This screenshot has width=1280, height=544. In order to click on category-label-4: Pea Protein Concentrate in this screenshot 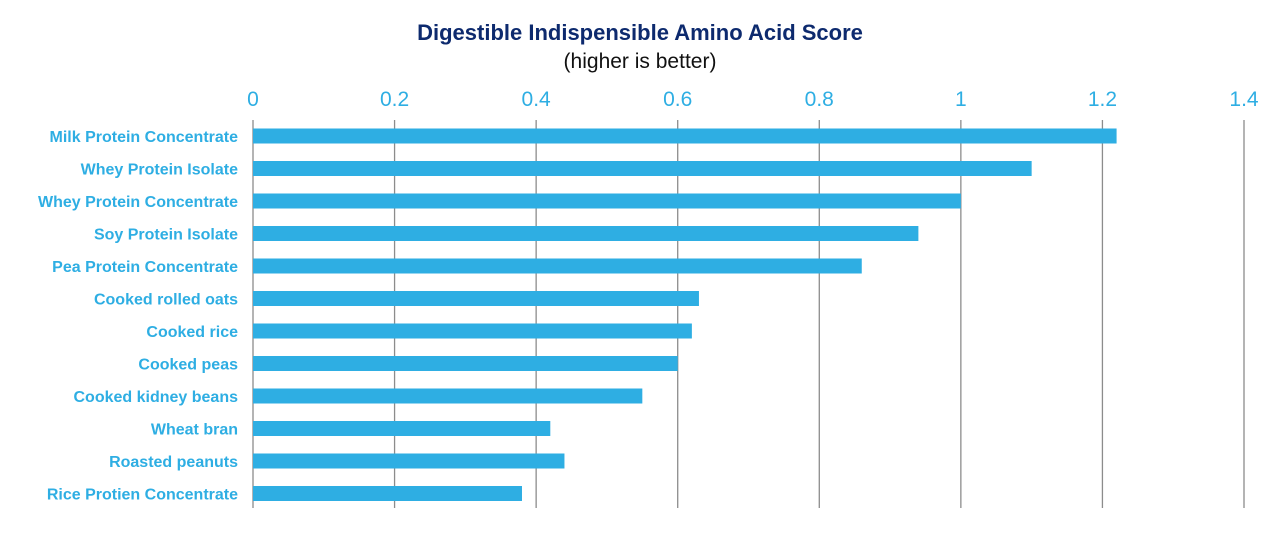, I will do `click(145, 267)`.